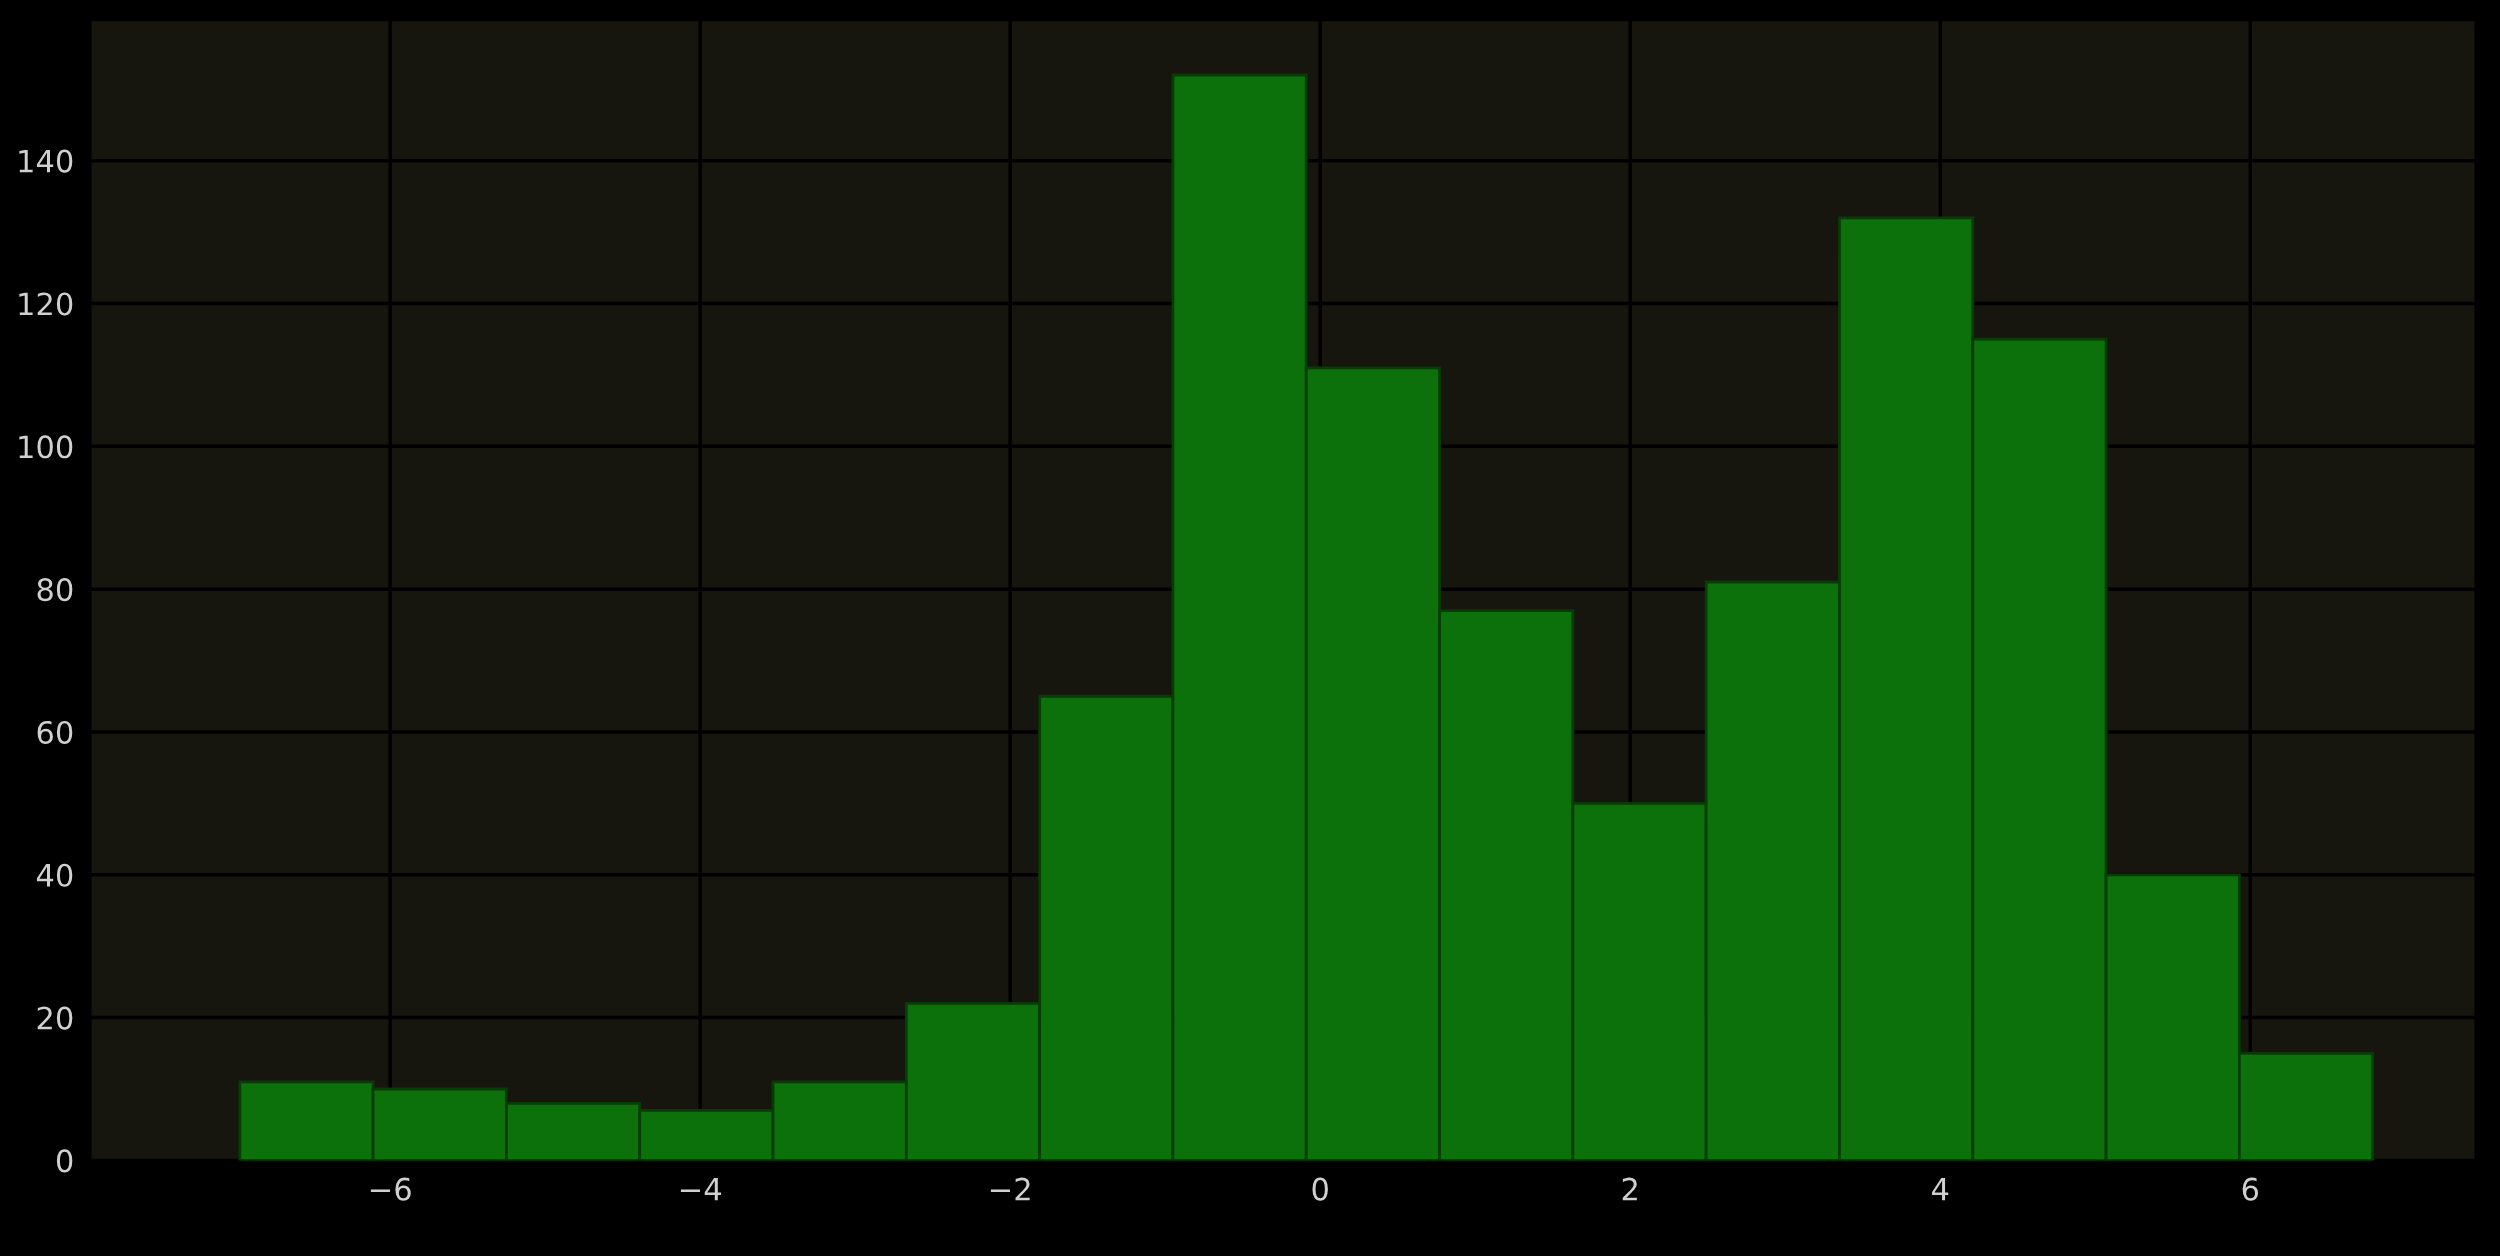 The height and width of the screenshot is (1256, 2500). I want to click on y-tick-label: 120, so click(46, 304).